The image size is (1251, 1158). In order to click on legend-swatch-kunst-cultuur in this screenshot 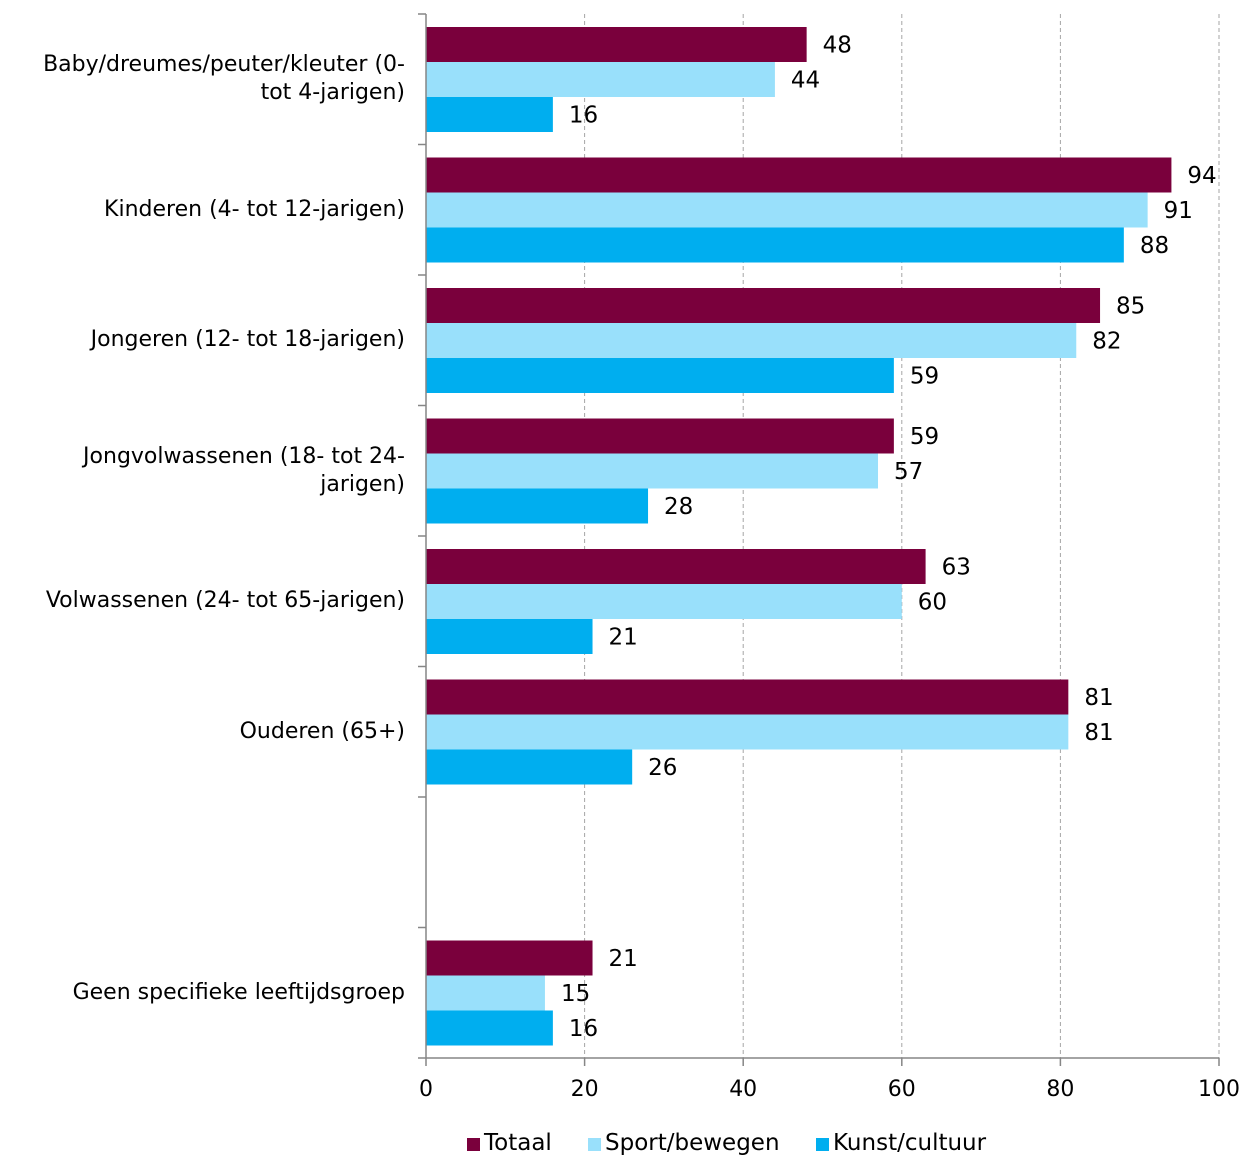, I will do `click(822, 1144)`.